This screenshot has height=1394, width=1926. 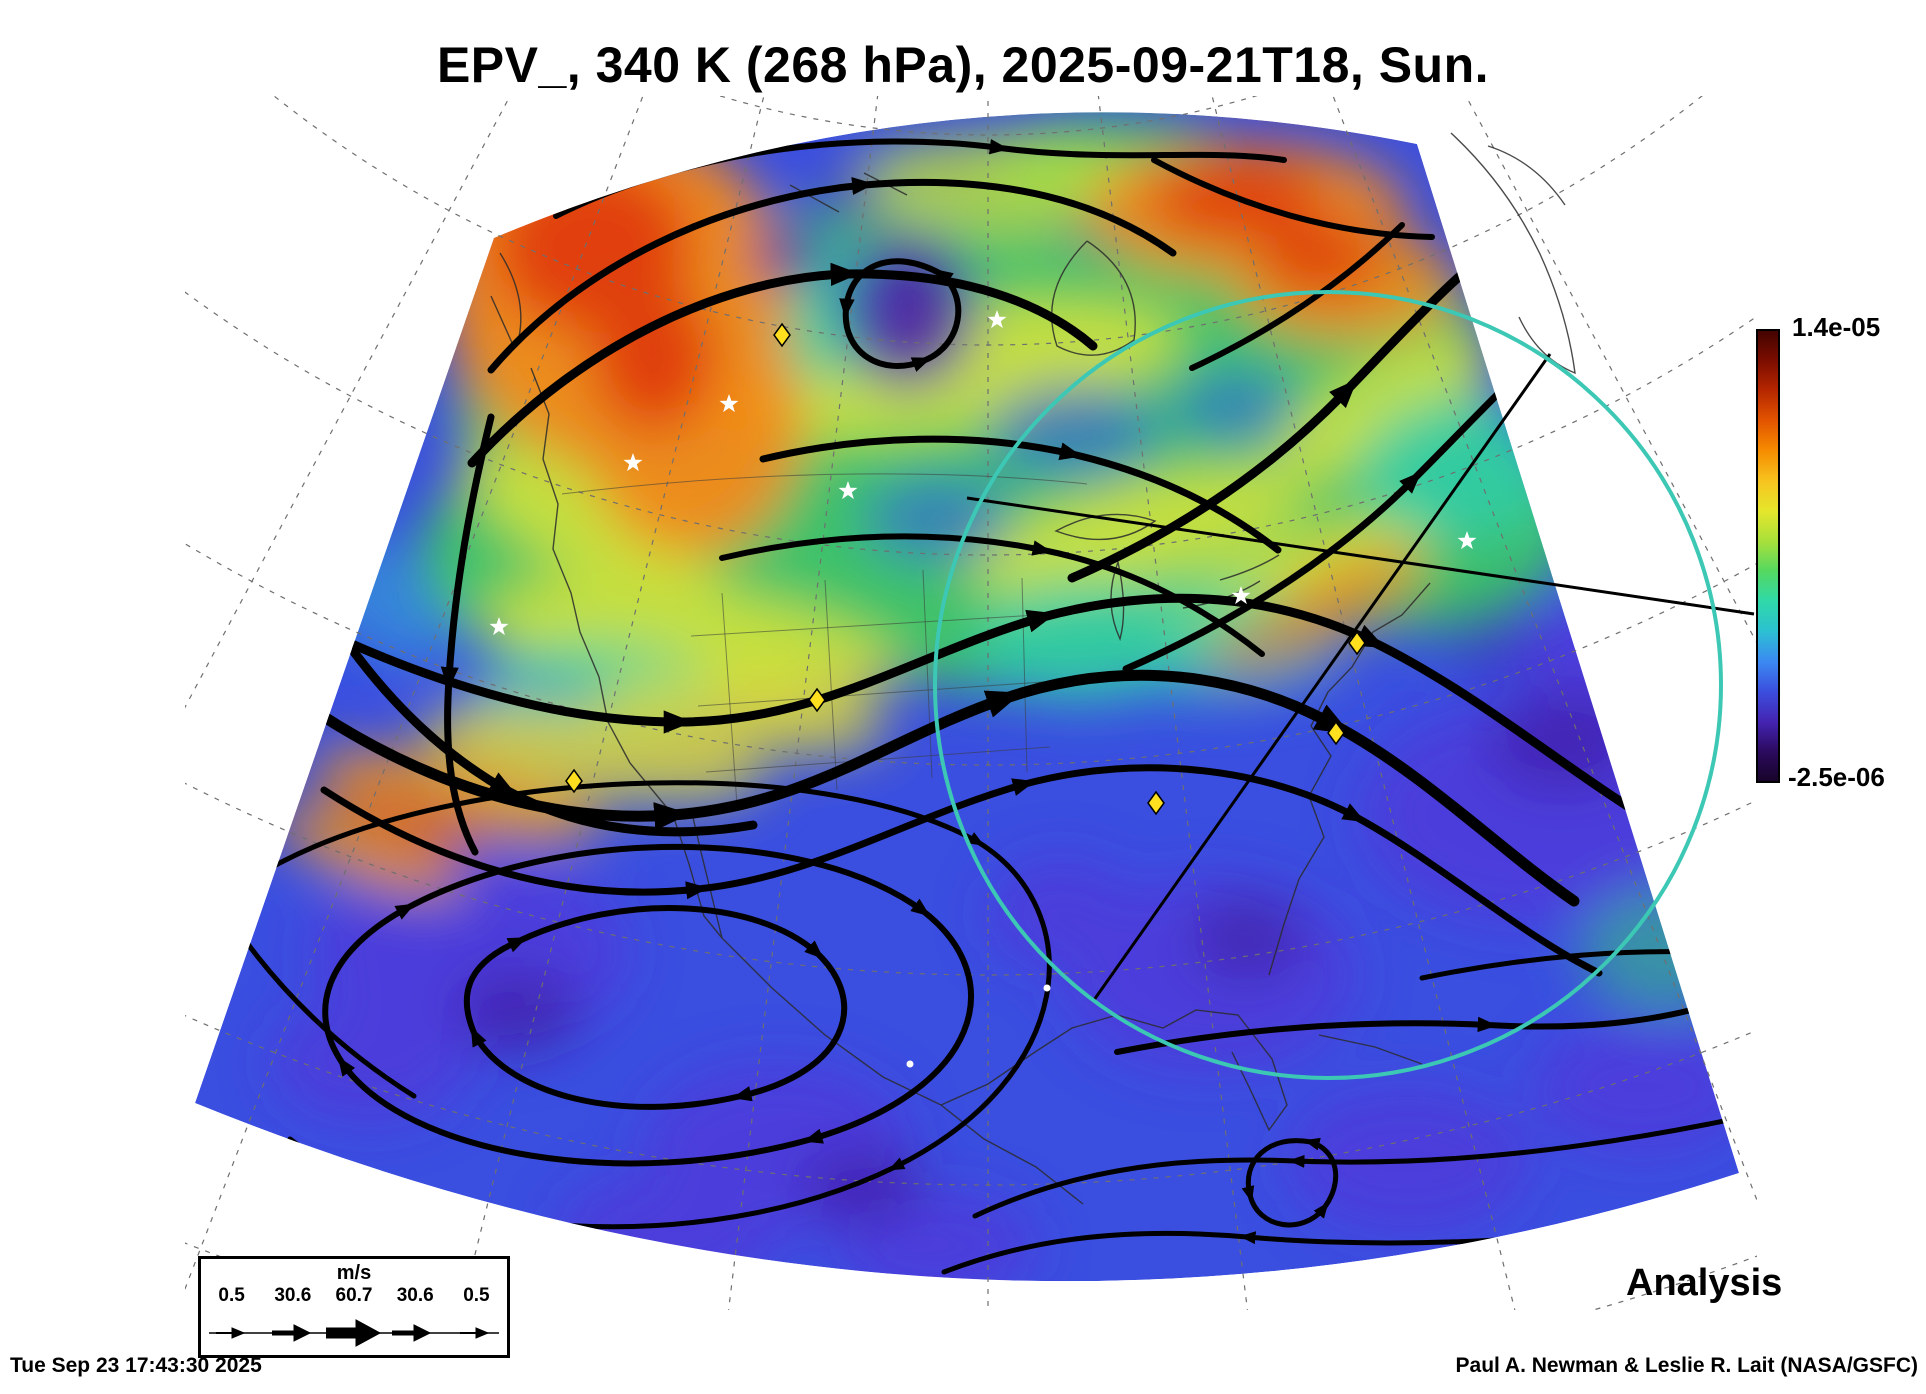 I want to click on colorbar-min-label: -2.5e-06, so click(x=1836, y=777).